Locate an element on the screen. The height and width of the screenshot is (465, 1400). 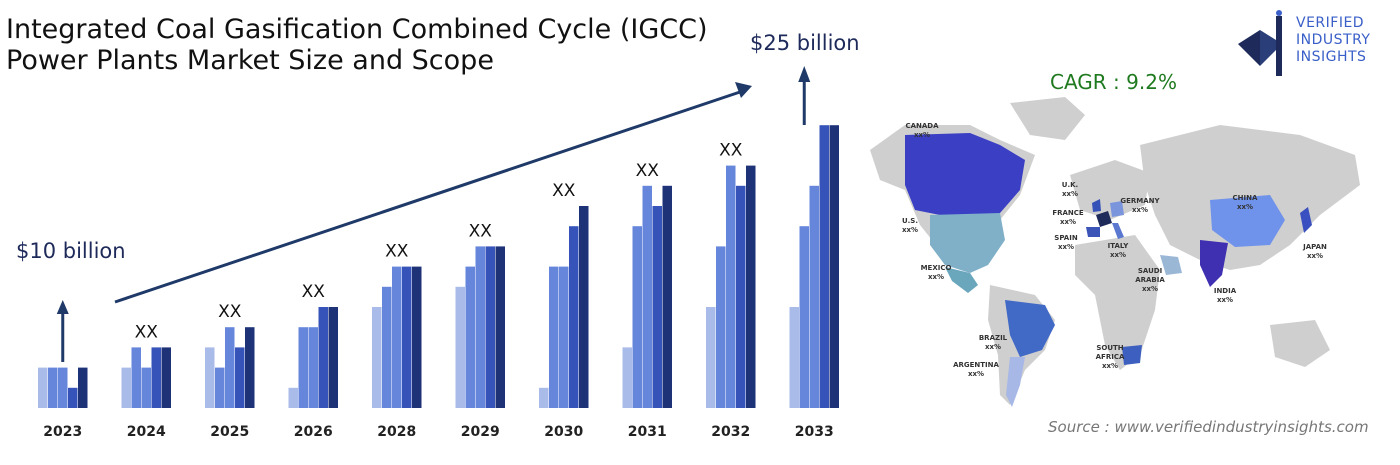
us-region is located at coordinates (967, 243).